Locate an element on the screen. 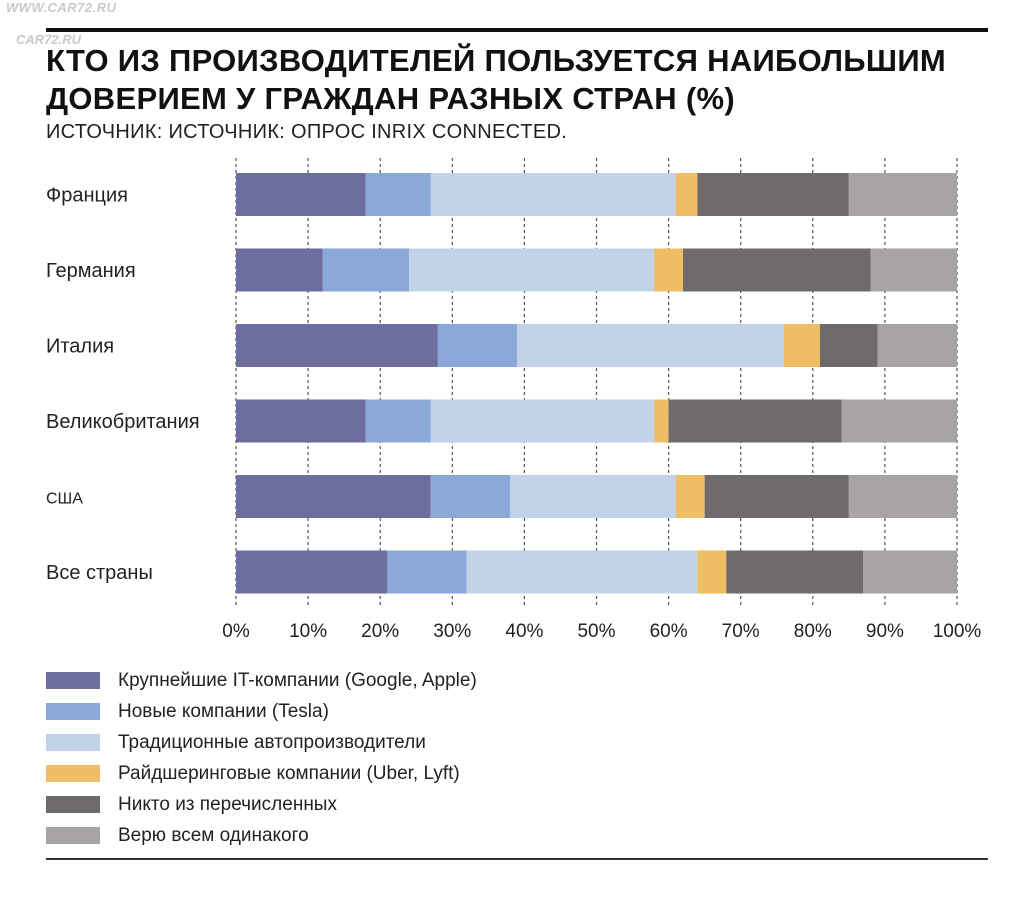 The image size is (1035, 900). legend-item-5: Верю всем одинакого is located at coordinates (261, 835).